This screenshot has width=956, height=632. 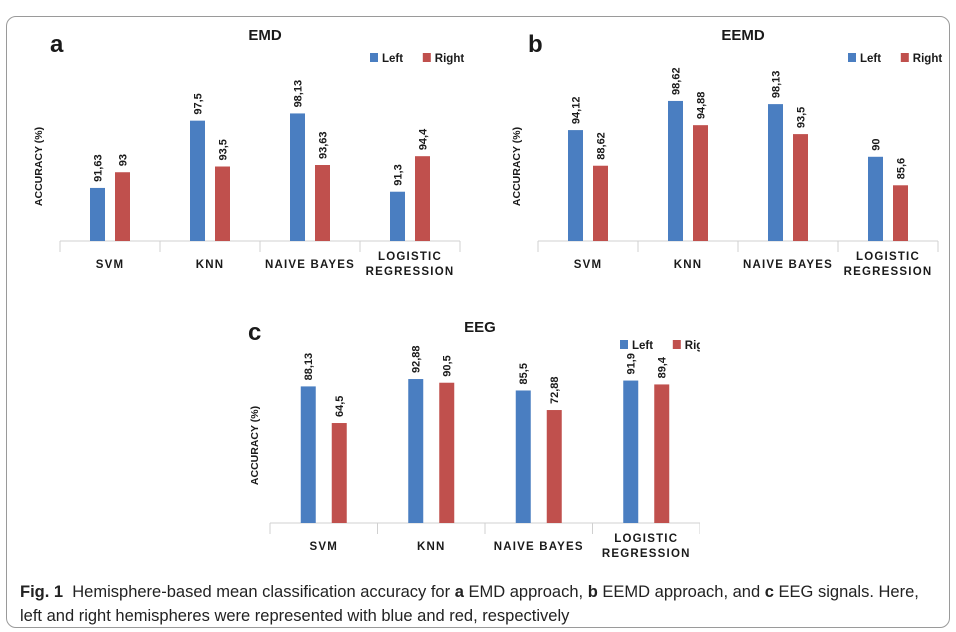 I want to click on panel-label: b, so click(x=535, y=44).